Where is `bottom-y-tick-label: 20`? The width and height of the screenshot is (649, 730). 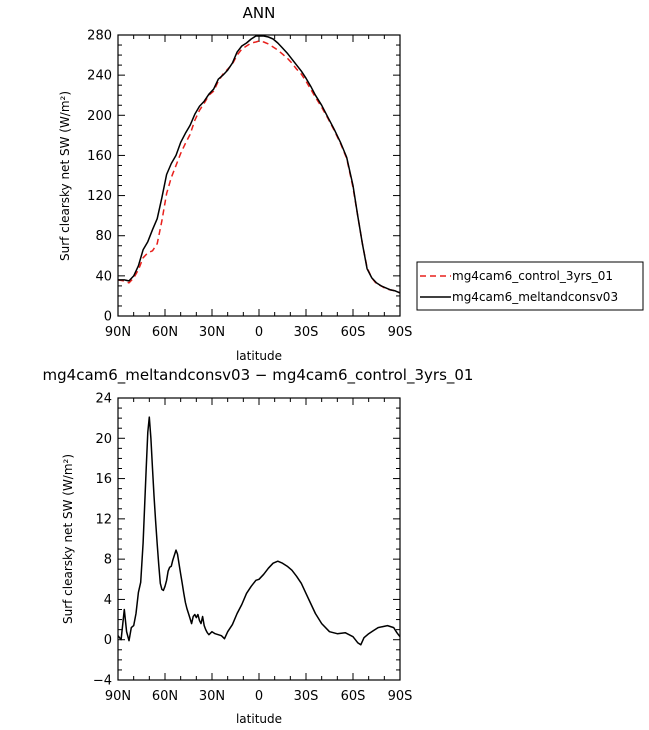
bottom-y-tick-label: 20 is located at coordinates (103, 439).